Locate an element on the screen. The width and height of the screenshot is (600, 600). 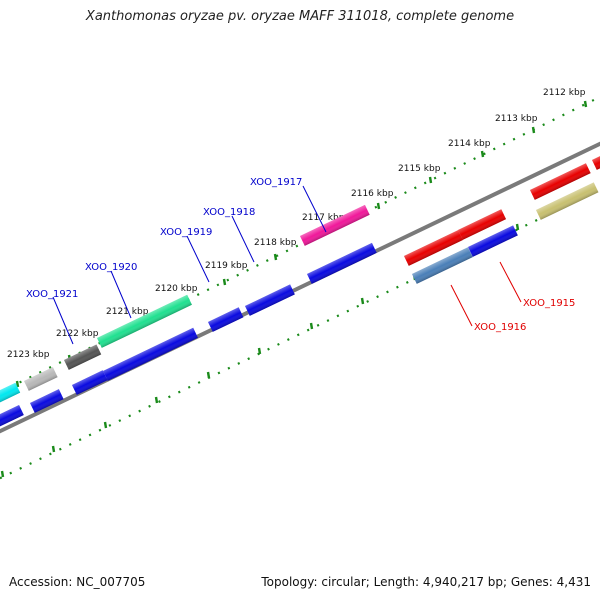
tick-label: 2113 kbp is located at coordinates (516, 119).